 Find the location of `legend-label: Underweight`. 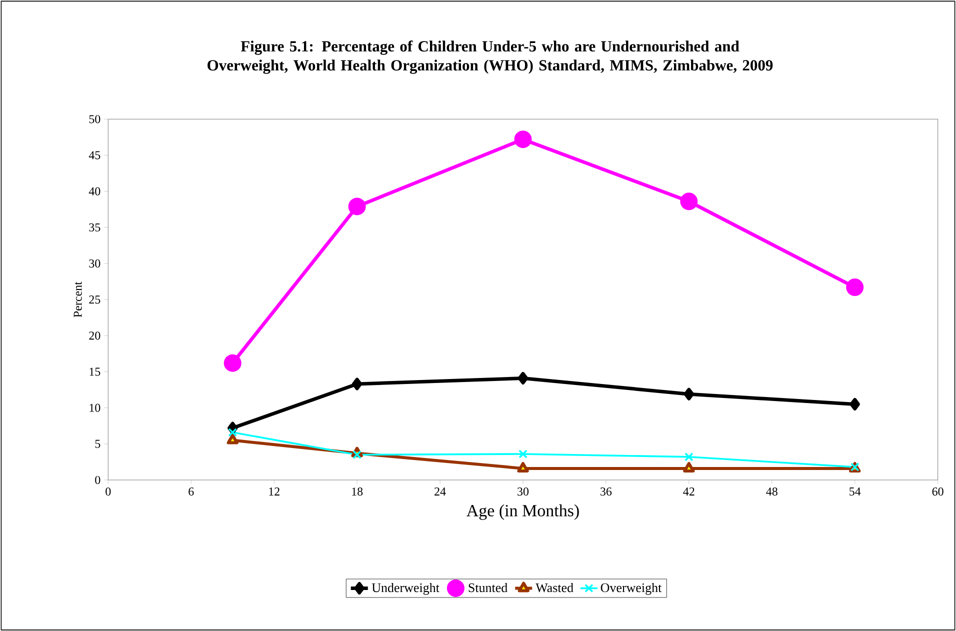

legend-label: Underweight is located at coordinates (406, 588).